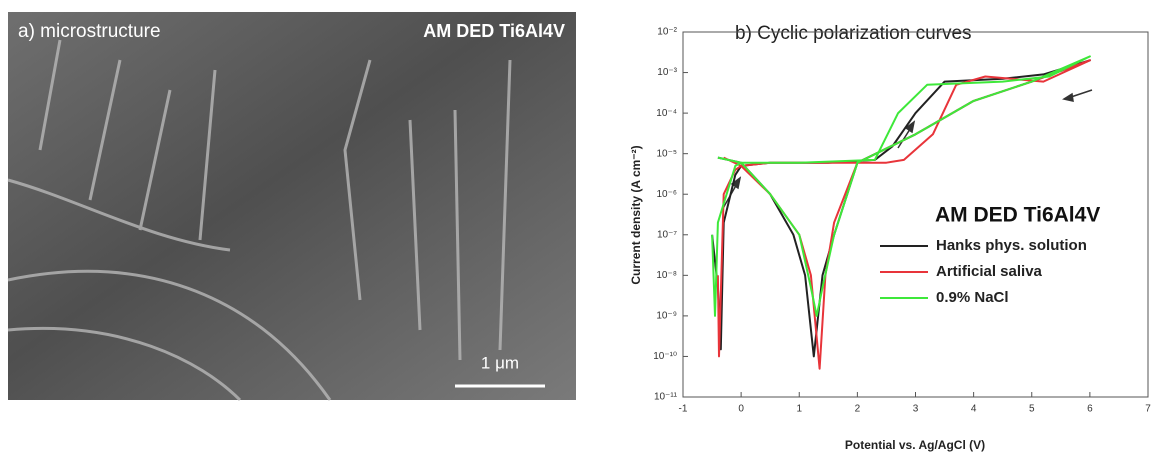  Describe the element at coordinates (915, 445) in the screenshot. I see `x-axis-label: Potential vs. Ag/AgCl (V)` at that location.